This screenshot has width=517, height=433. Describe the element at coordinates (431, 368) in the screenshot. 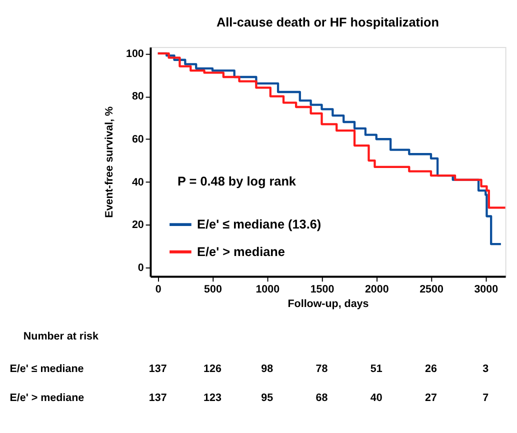

I see `text: 26` at that location.